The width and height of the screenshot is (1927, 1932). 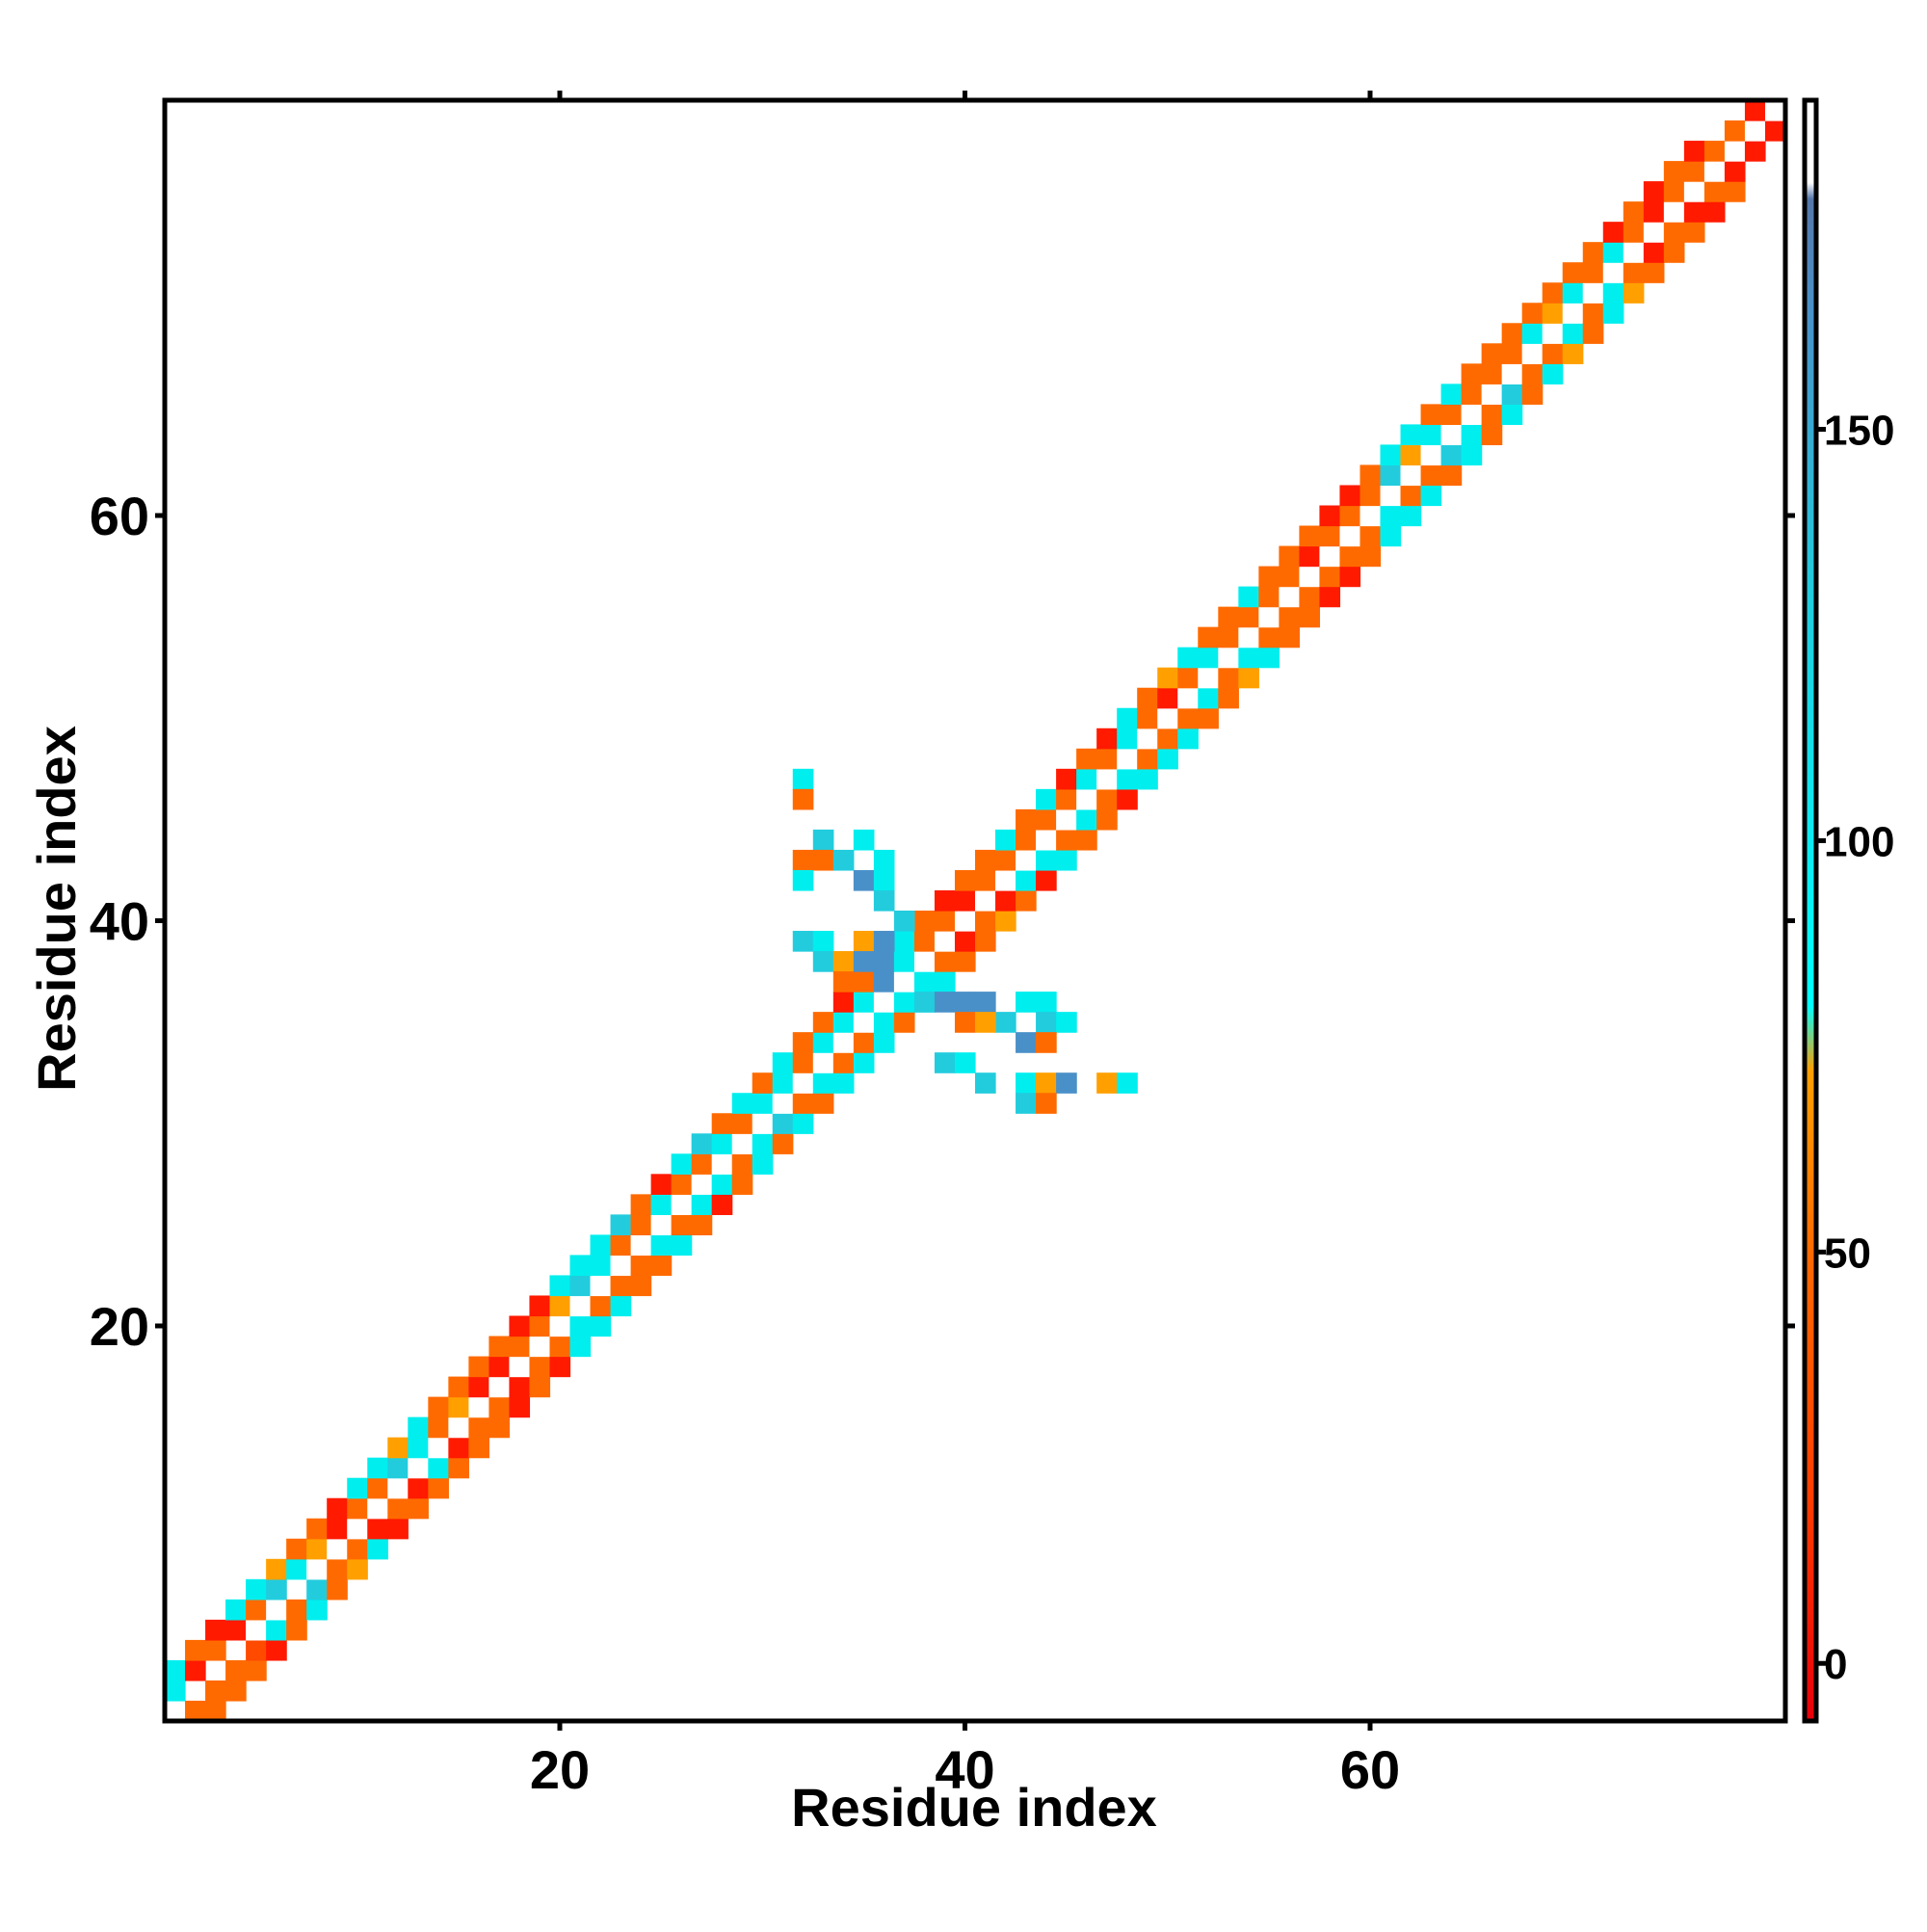 What do you see at coordinates (1859, 431) in the screenshot?
I see `colorbar-tick-label: 150` at bounding box center [1859, 431].